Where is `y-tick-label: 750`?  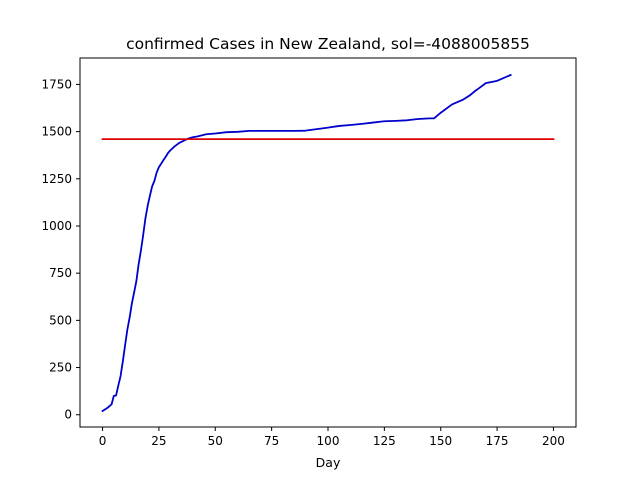
y-tick-label: 750 is located at coordinates (60, 273).